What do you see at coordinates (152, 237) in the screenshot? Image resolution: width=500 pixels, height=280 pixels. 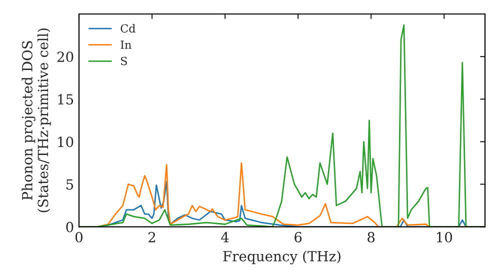 I see `x-tick-label: 2` at bounding box center [152, 237].